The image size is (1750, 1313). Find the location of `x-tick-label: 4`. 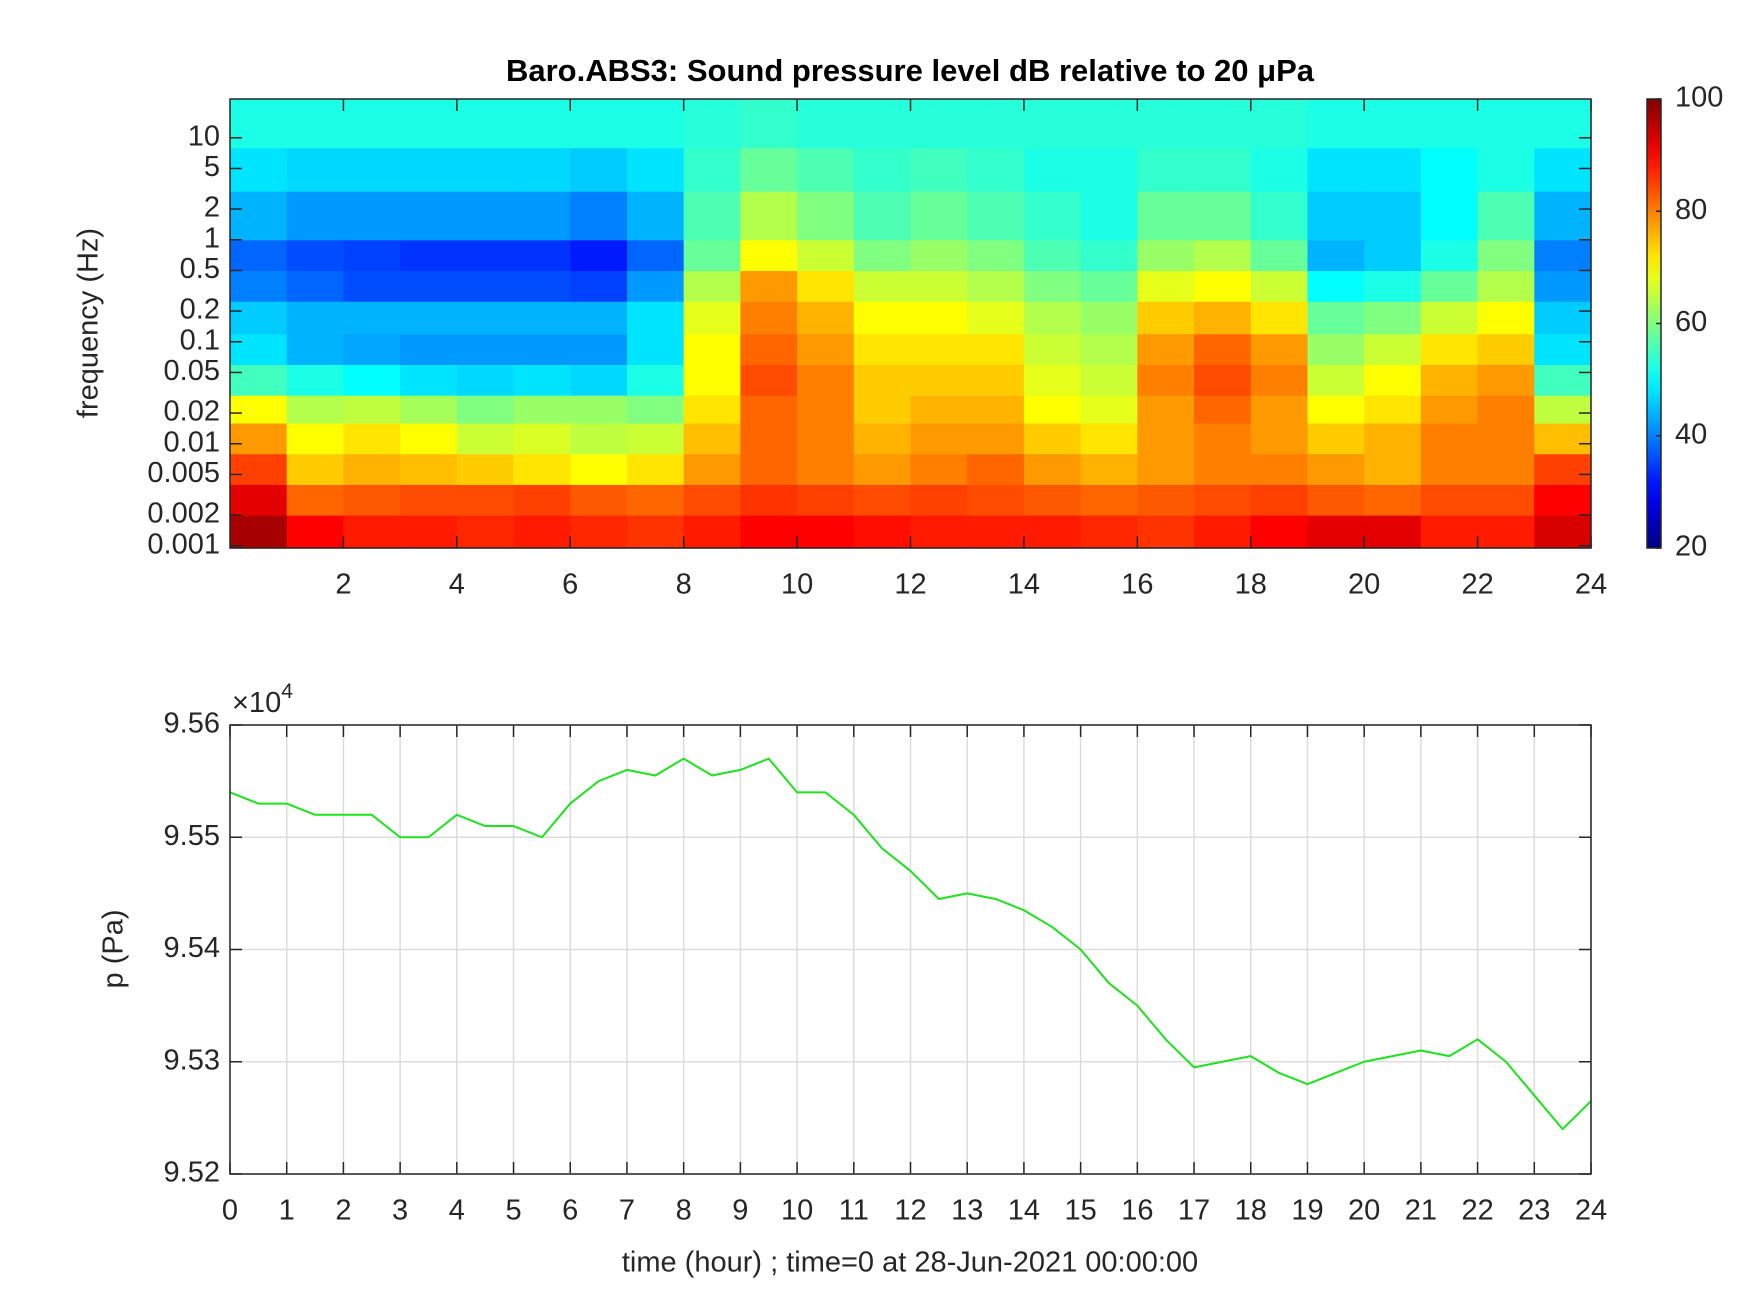

x-tick-label: 4 is located at coordinates (457, 585).